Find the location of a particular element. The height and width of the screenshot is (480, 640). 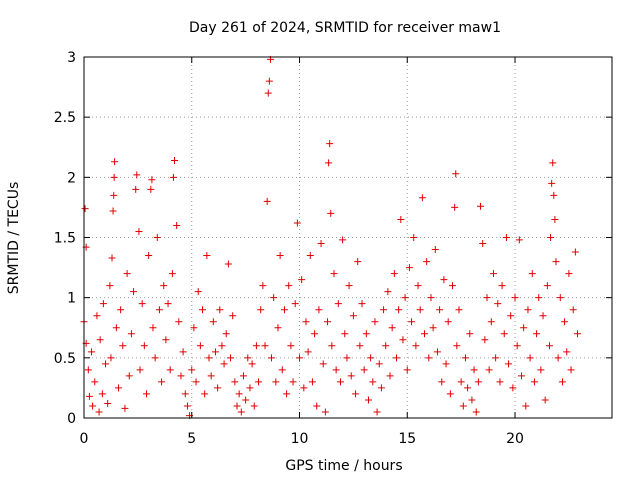

y-tick-label: 1 is located at coordinates (71, 299).